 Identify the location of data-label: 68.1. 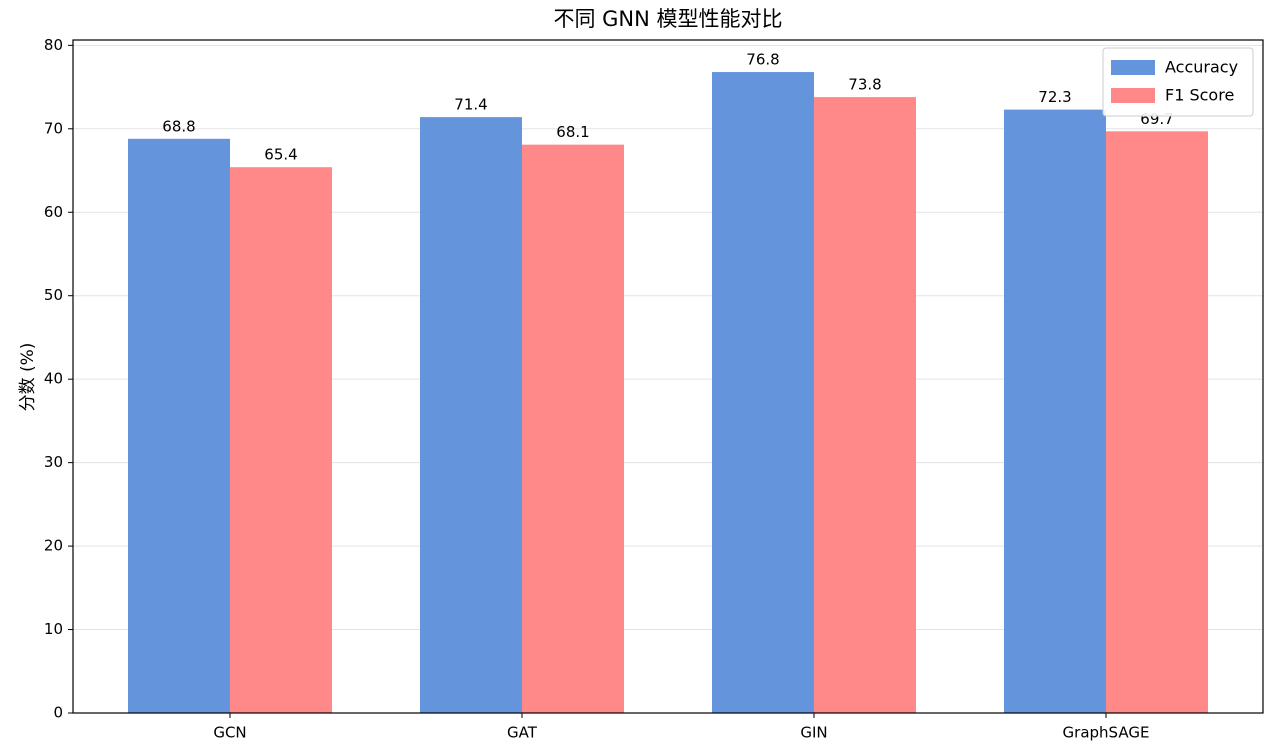
(572, 132).